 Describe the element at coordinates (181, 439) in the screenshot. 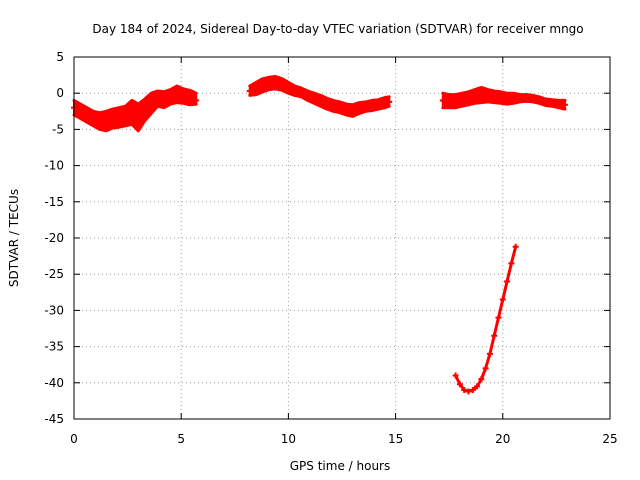

I see `x-tick-label: 5` at that location.